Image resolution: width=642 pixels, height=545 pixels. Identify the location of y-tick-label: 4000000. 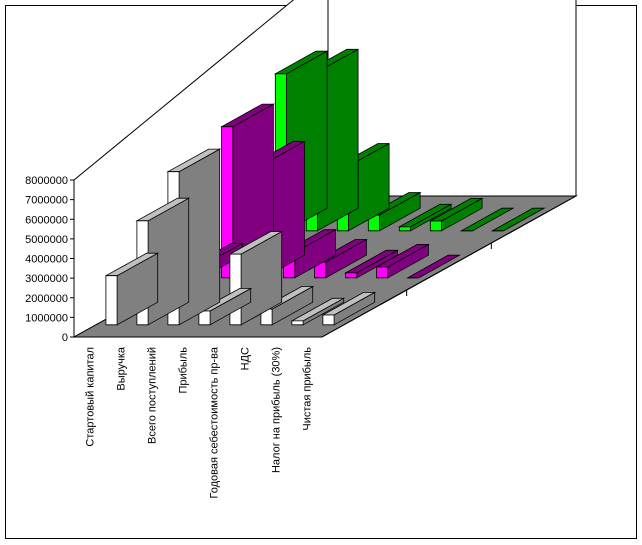
(46, 260).